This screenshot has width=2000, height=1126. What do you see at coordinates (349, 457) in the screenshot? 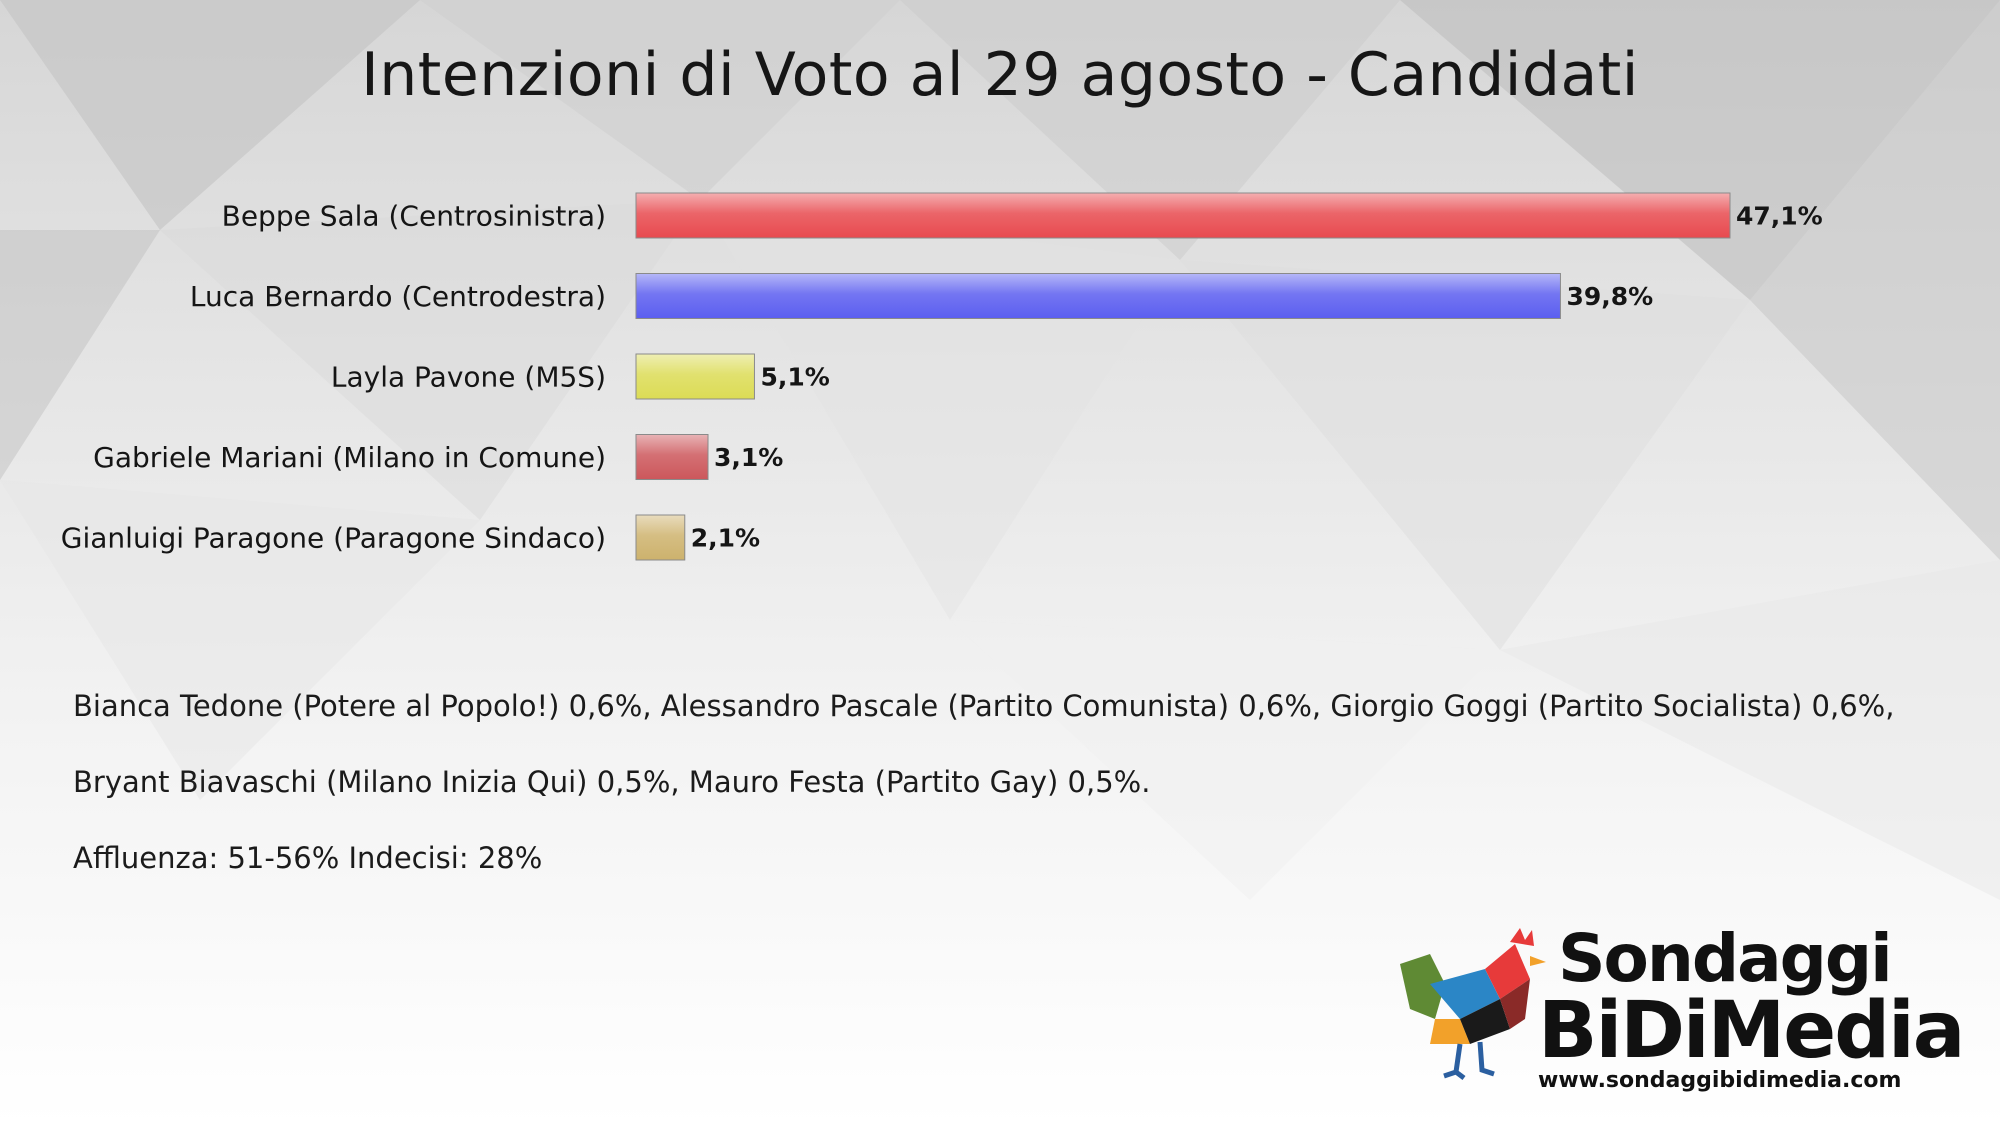
I see `category-label: Gabriele Mariani (Milano in Comune)` at bounding box center [349, 457].